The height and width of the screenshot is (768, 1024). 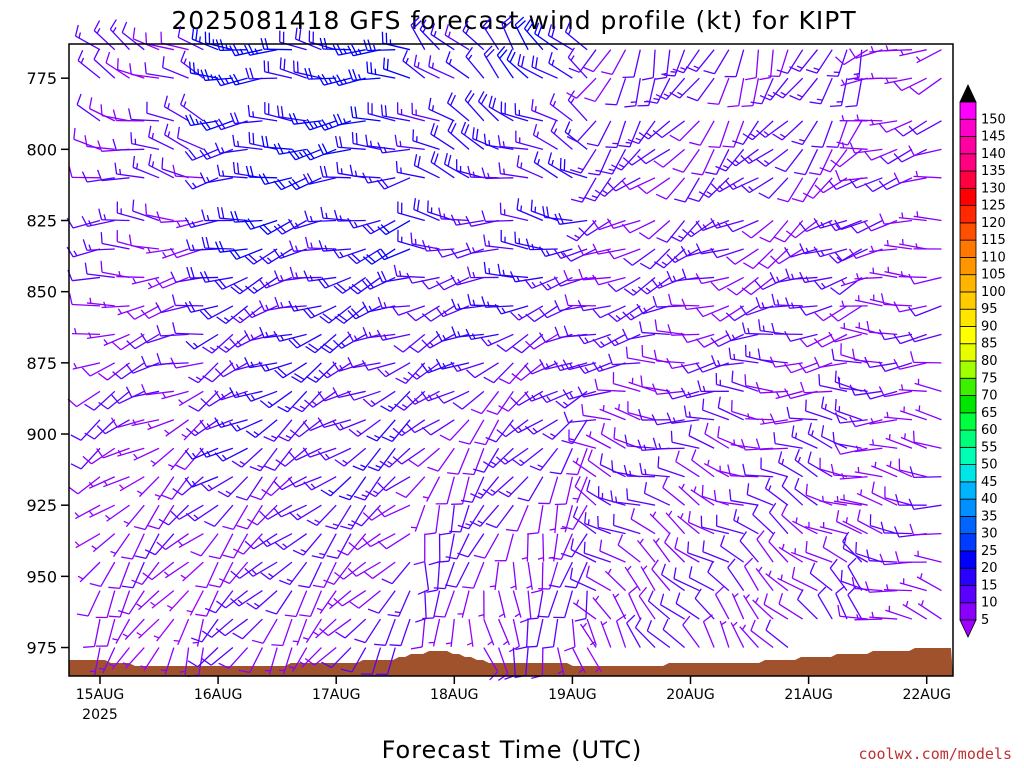 I want to click on colorbar-label: 65, so click(x=989, y=413).